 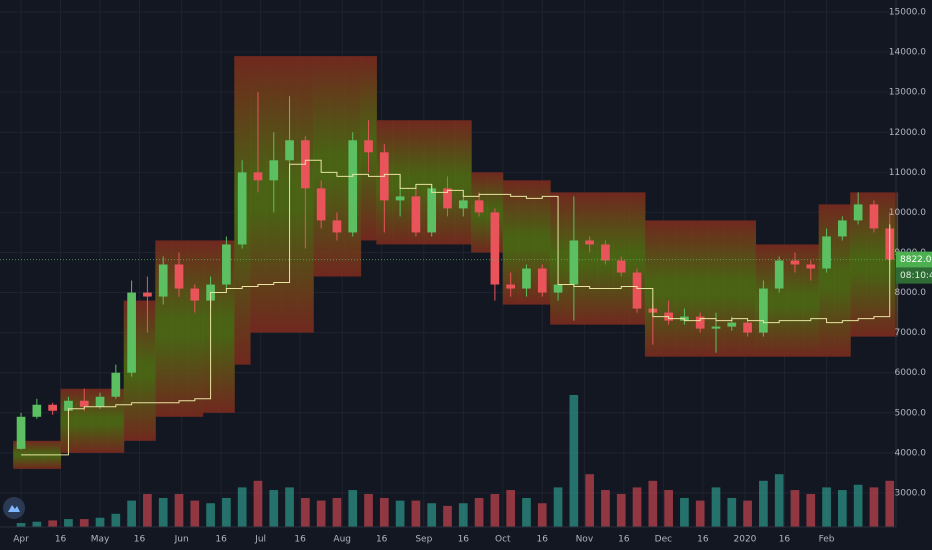 I want to click on x-tick-label: Jul, so click(x=260, y=540).